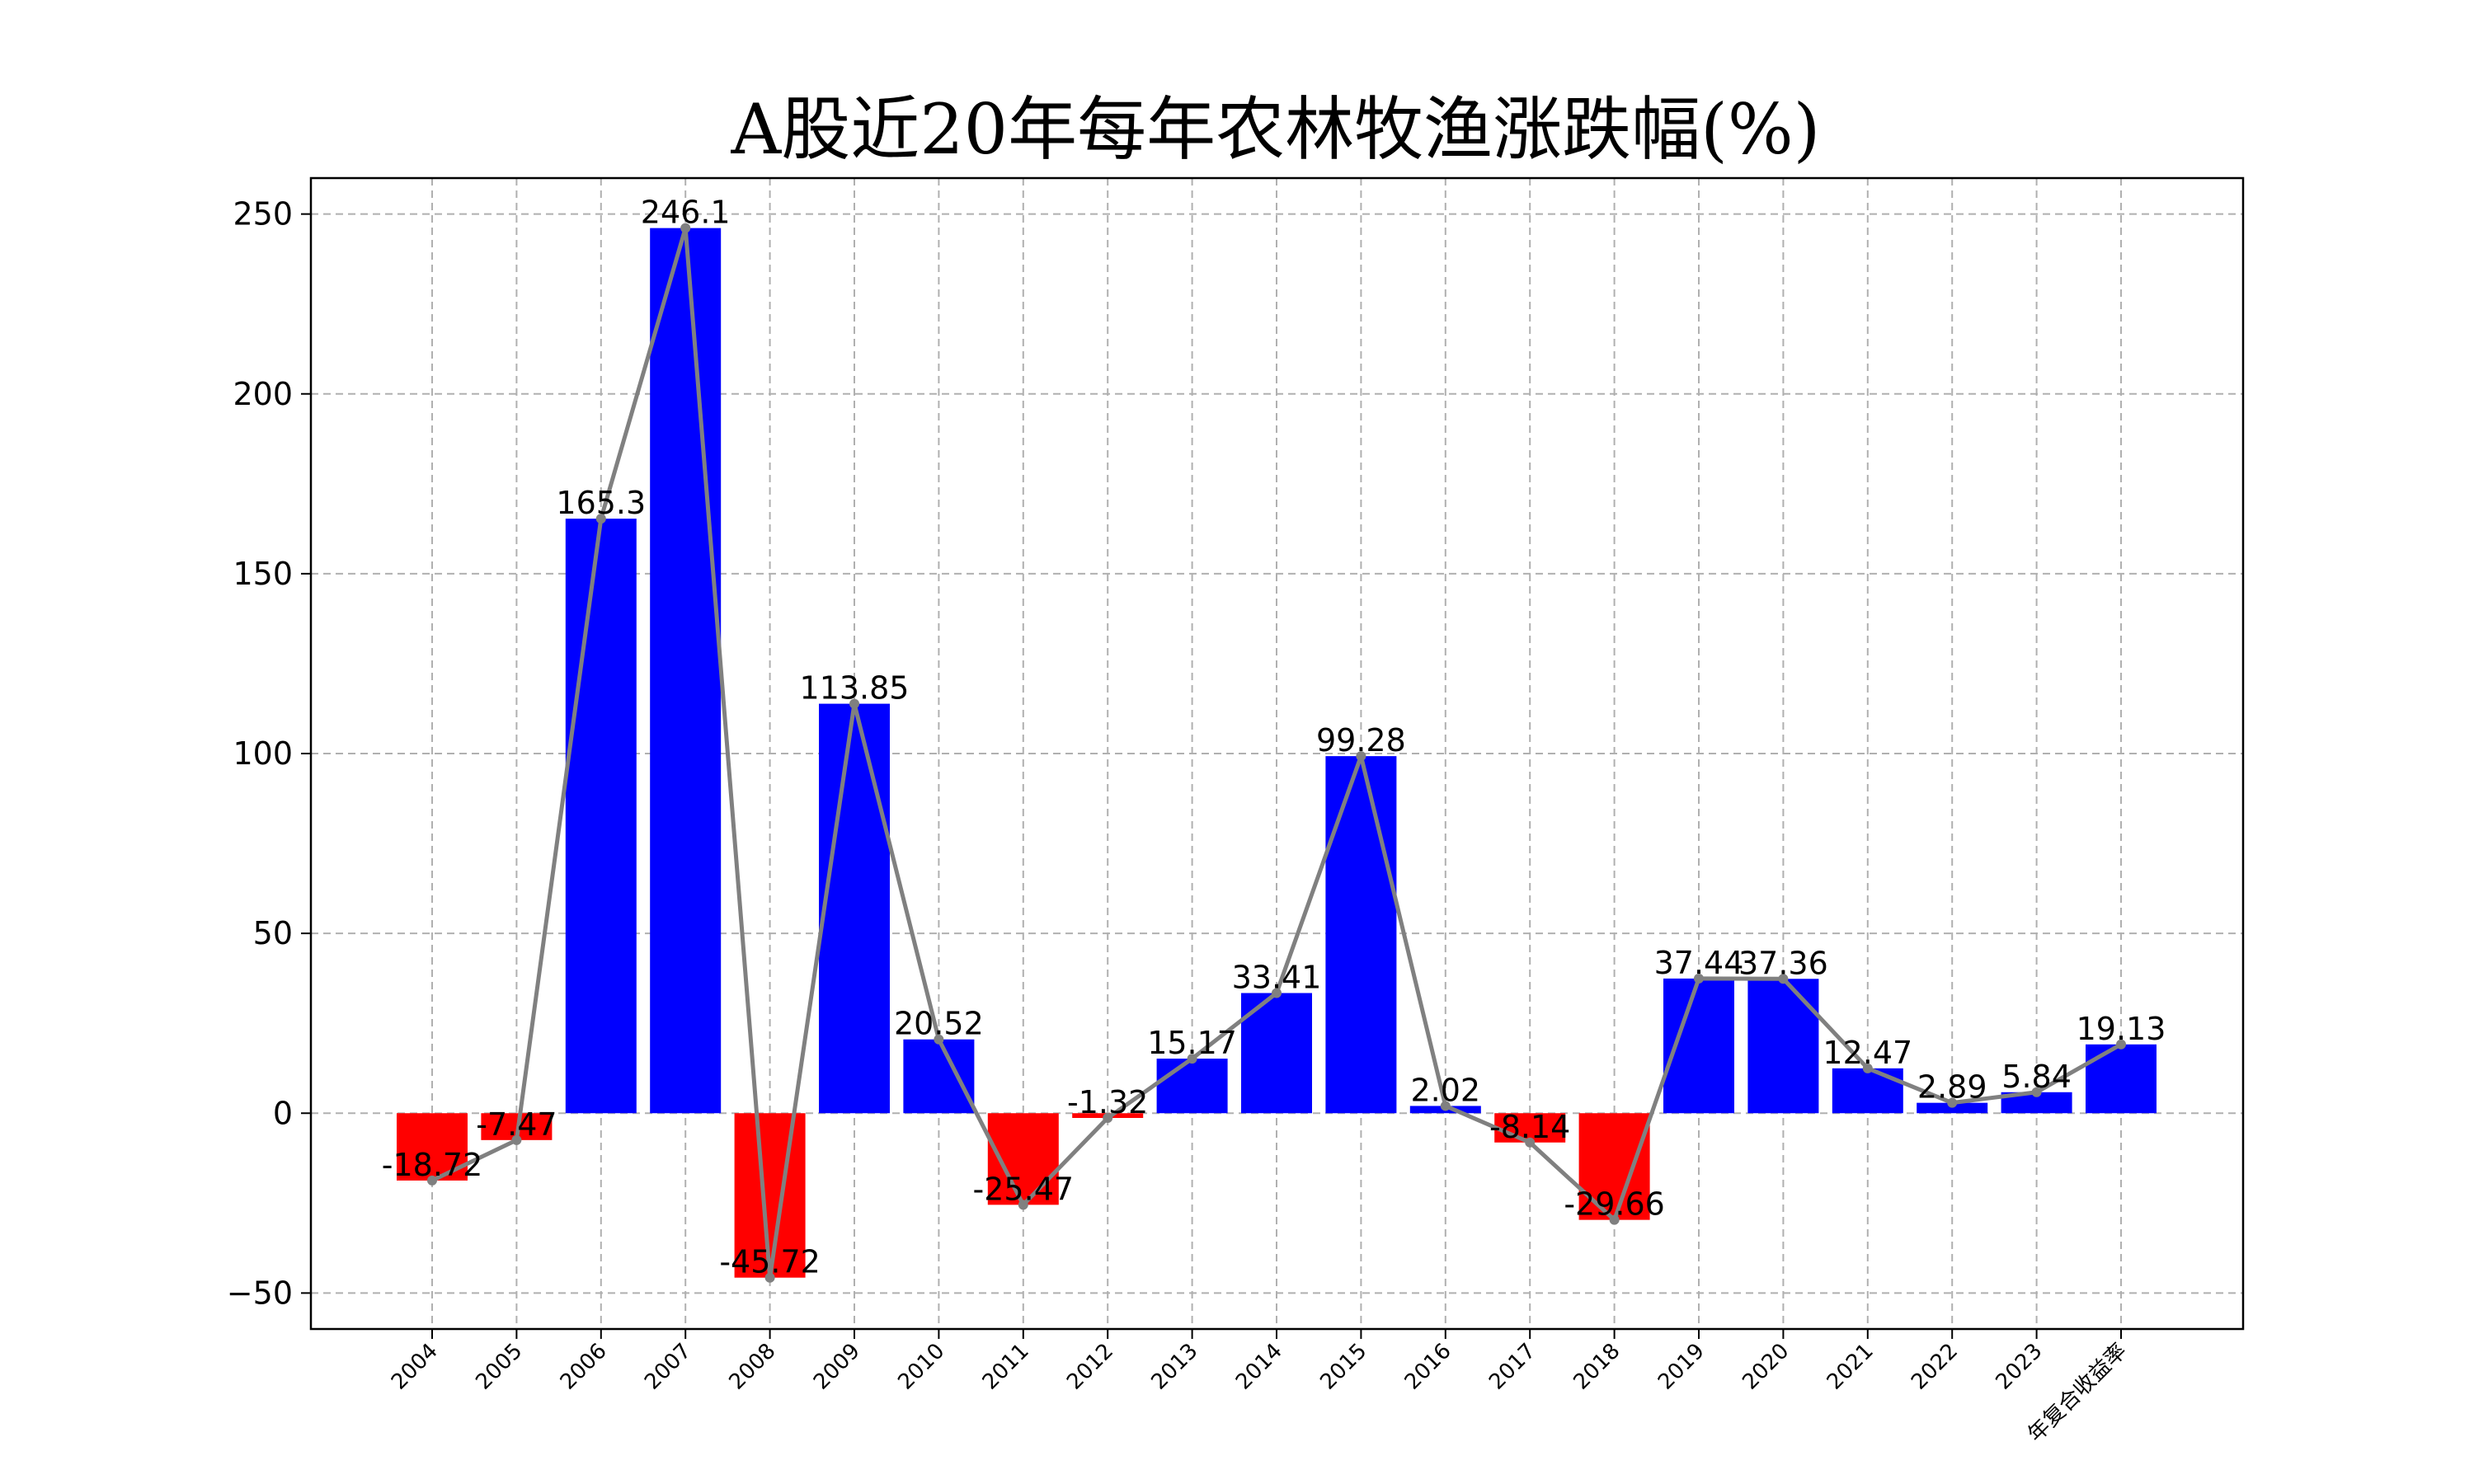 This screenshot has width=2474, height=1484. What do you see at coordinates (686, 213) in the screenshot?
I see `data-label: 246.1` at bounding box center [686, 213].